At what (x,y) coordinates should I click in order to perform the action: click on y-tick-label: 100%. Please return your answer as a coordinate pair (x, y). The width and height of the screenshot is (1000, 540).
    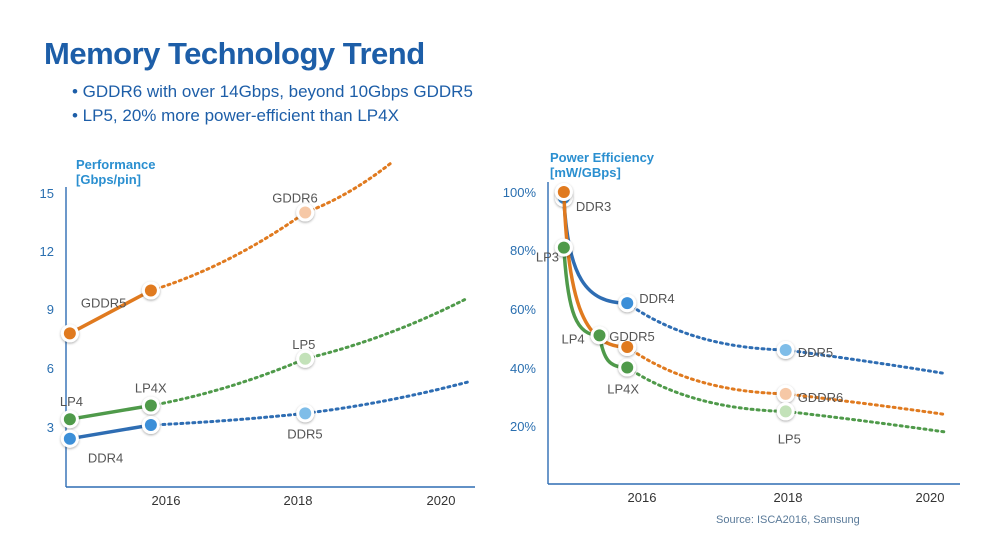
    Looking at the image, I should click on (520, 192).